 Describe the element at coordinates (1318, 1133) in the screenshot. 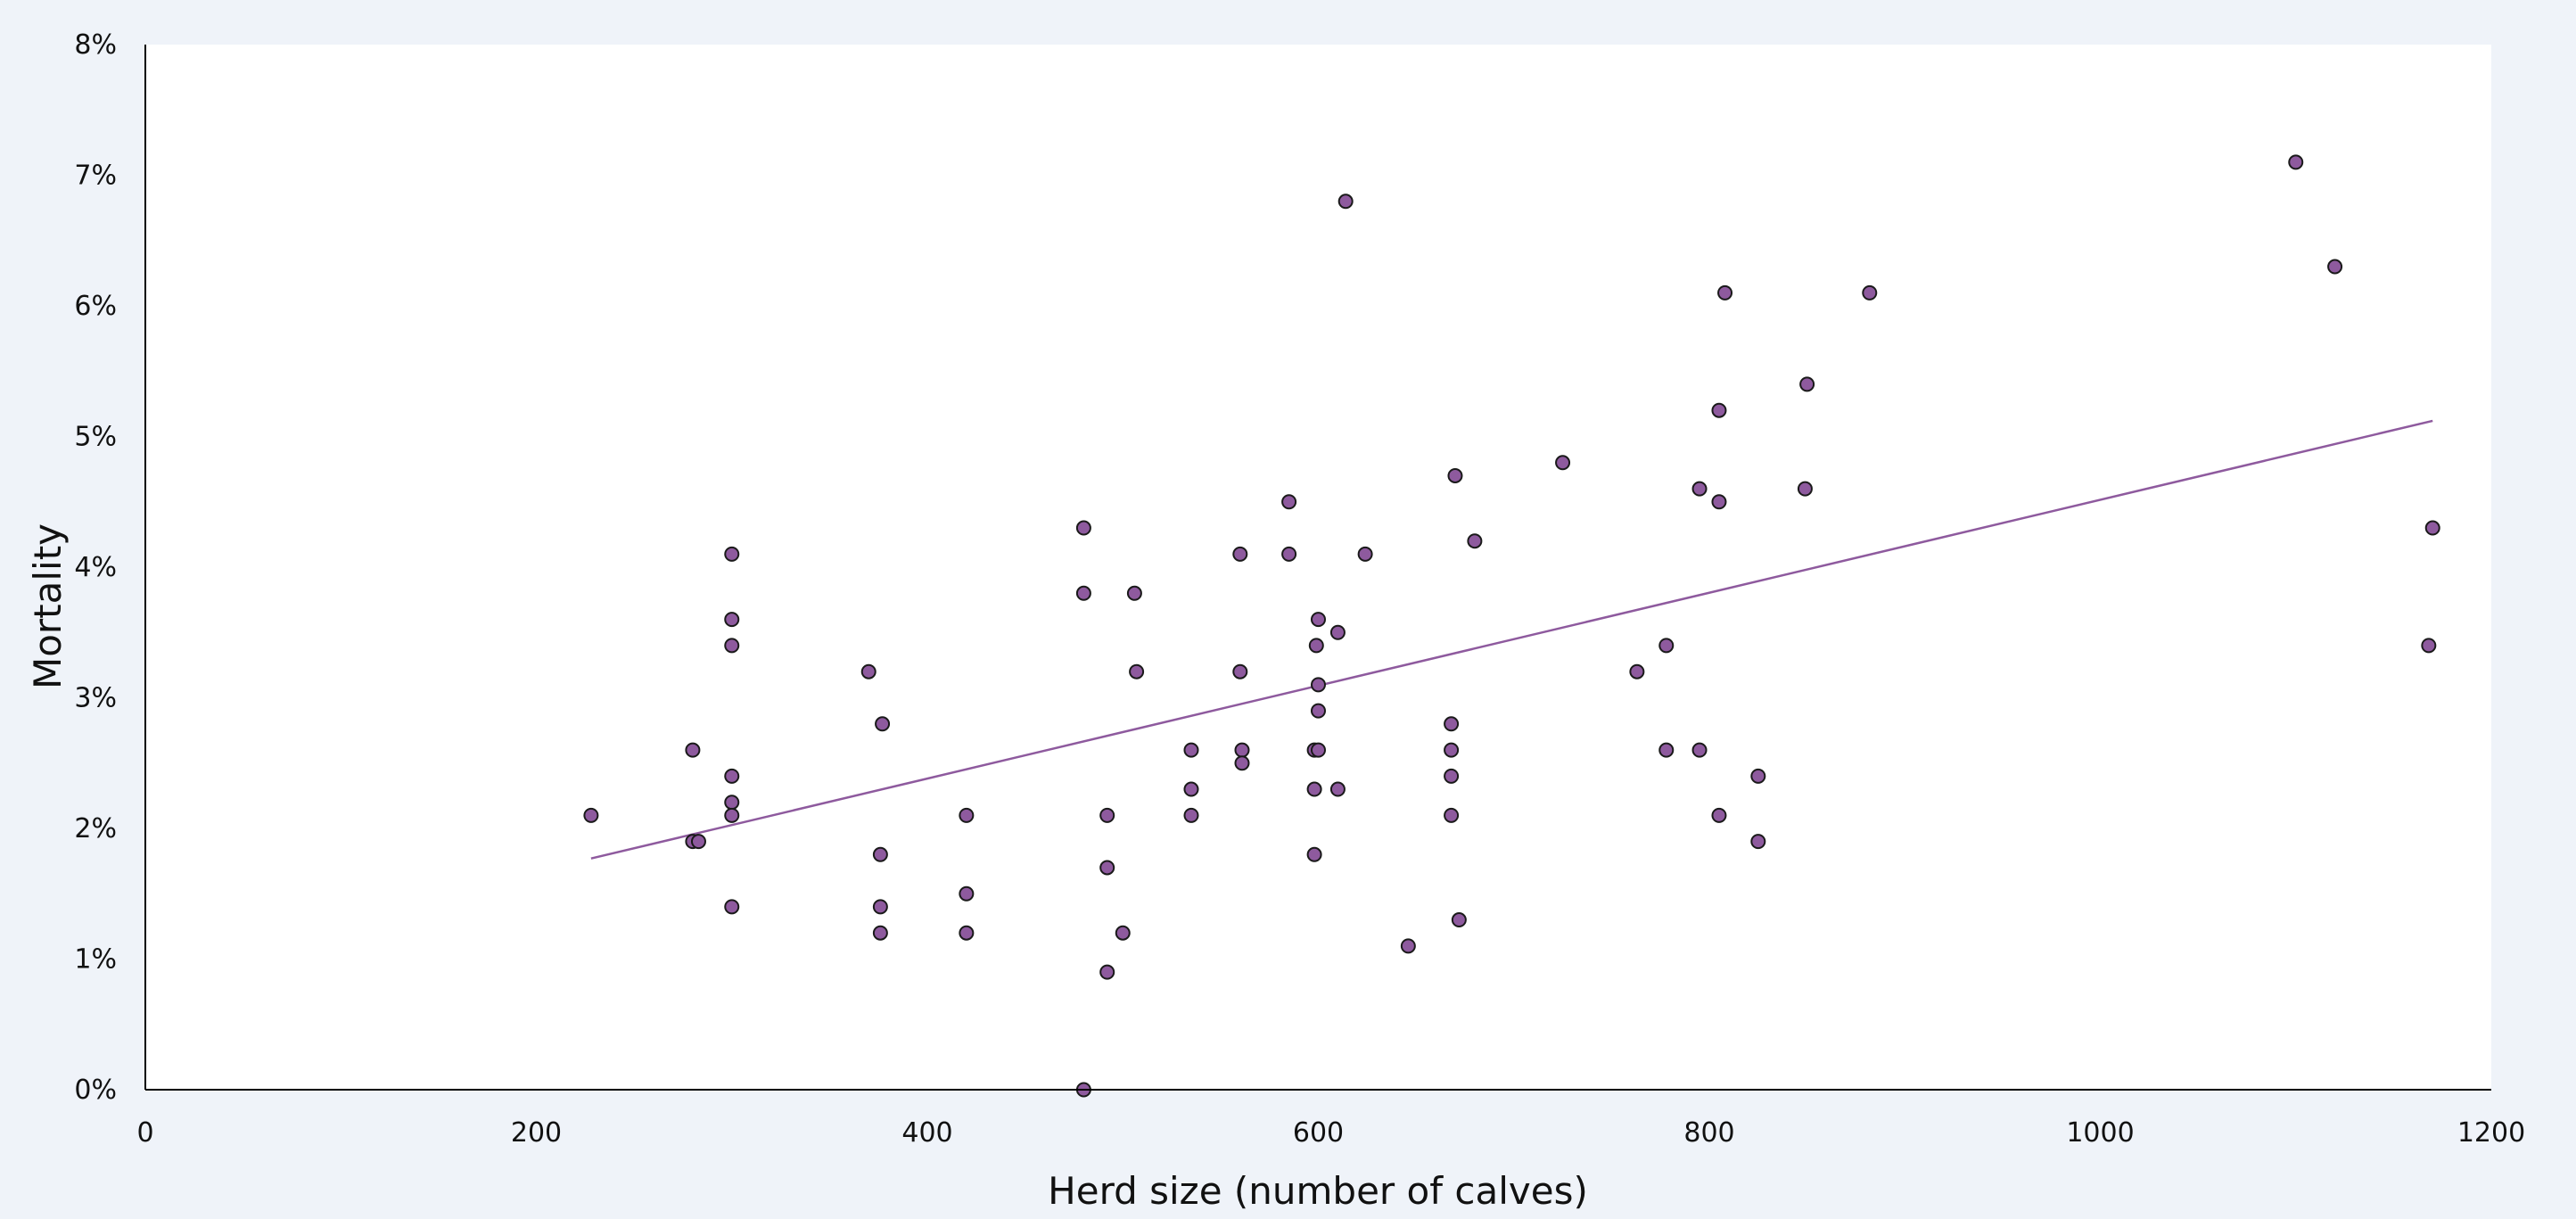

I see `x-tick-label: 600` at that location.